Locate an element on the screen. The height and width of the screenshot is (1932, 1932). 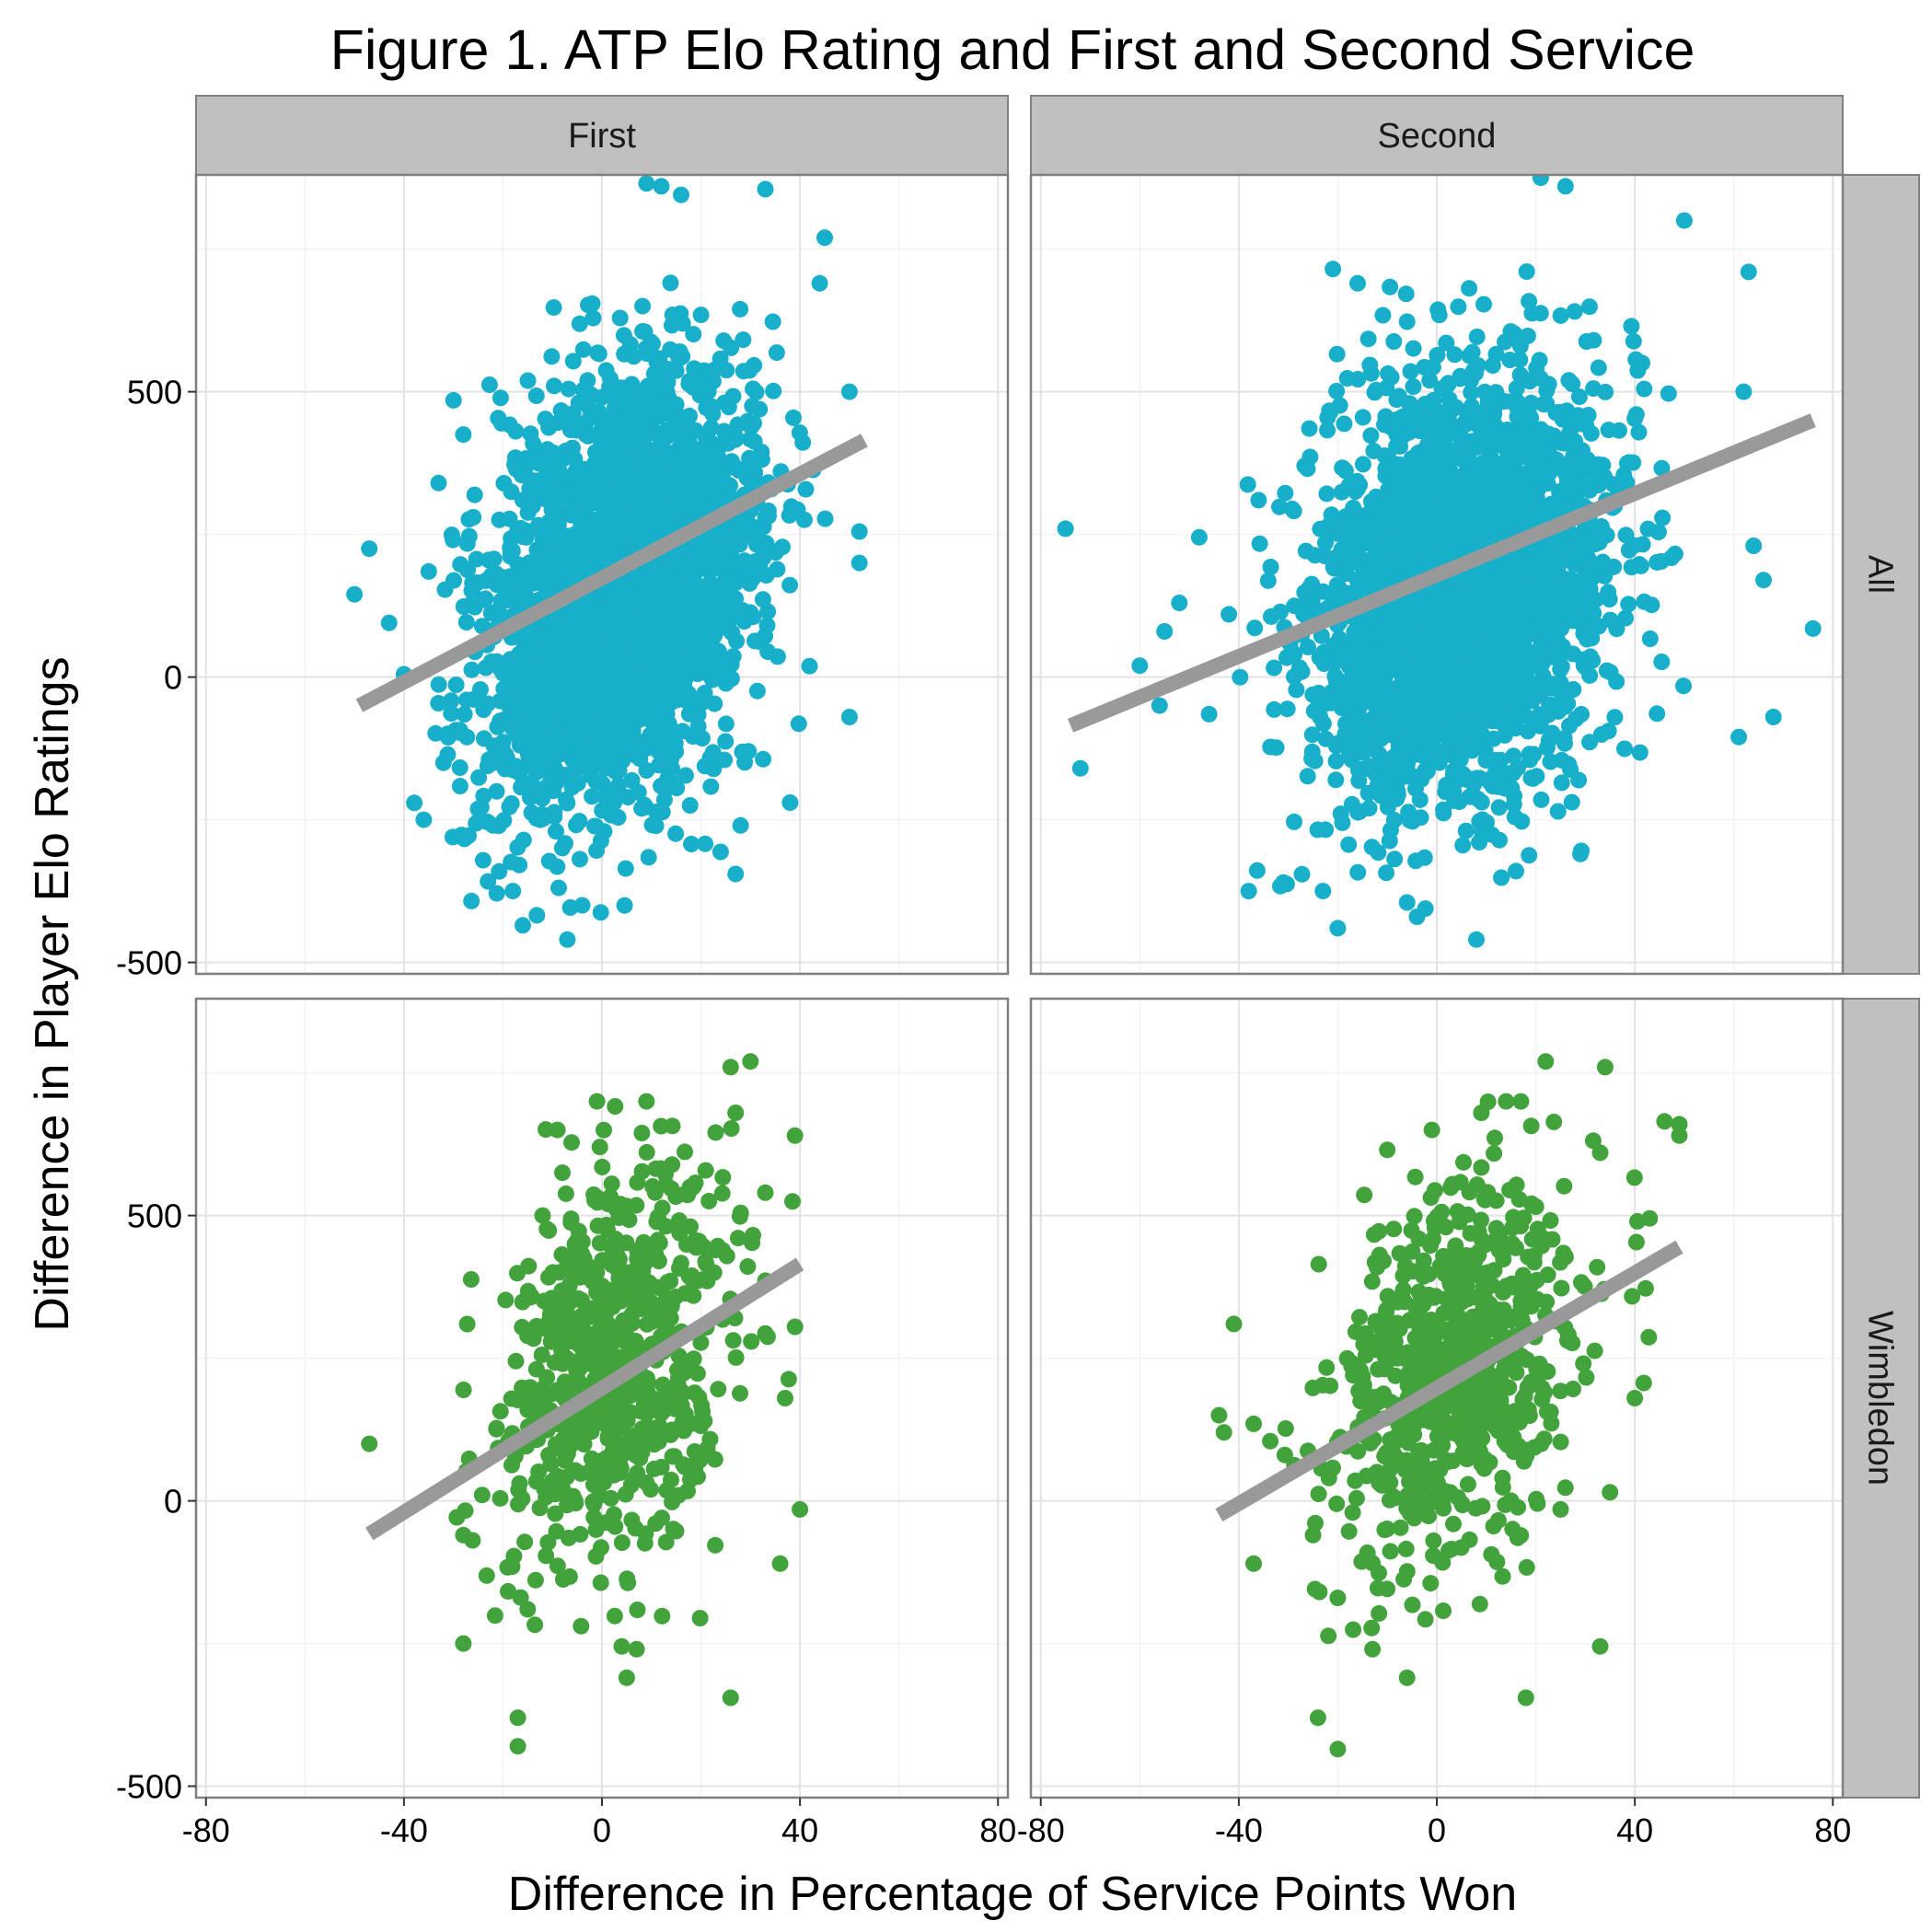
facet-strip-all: All is located at coordinates (1881, 574).